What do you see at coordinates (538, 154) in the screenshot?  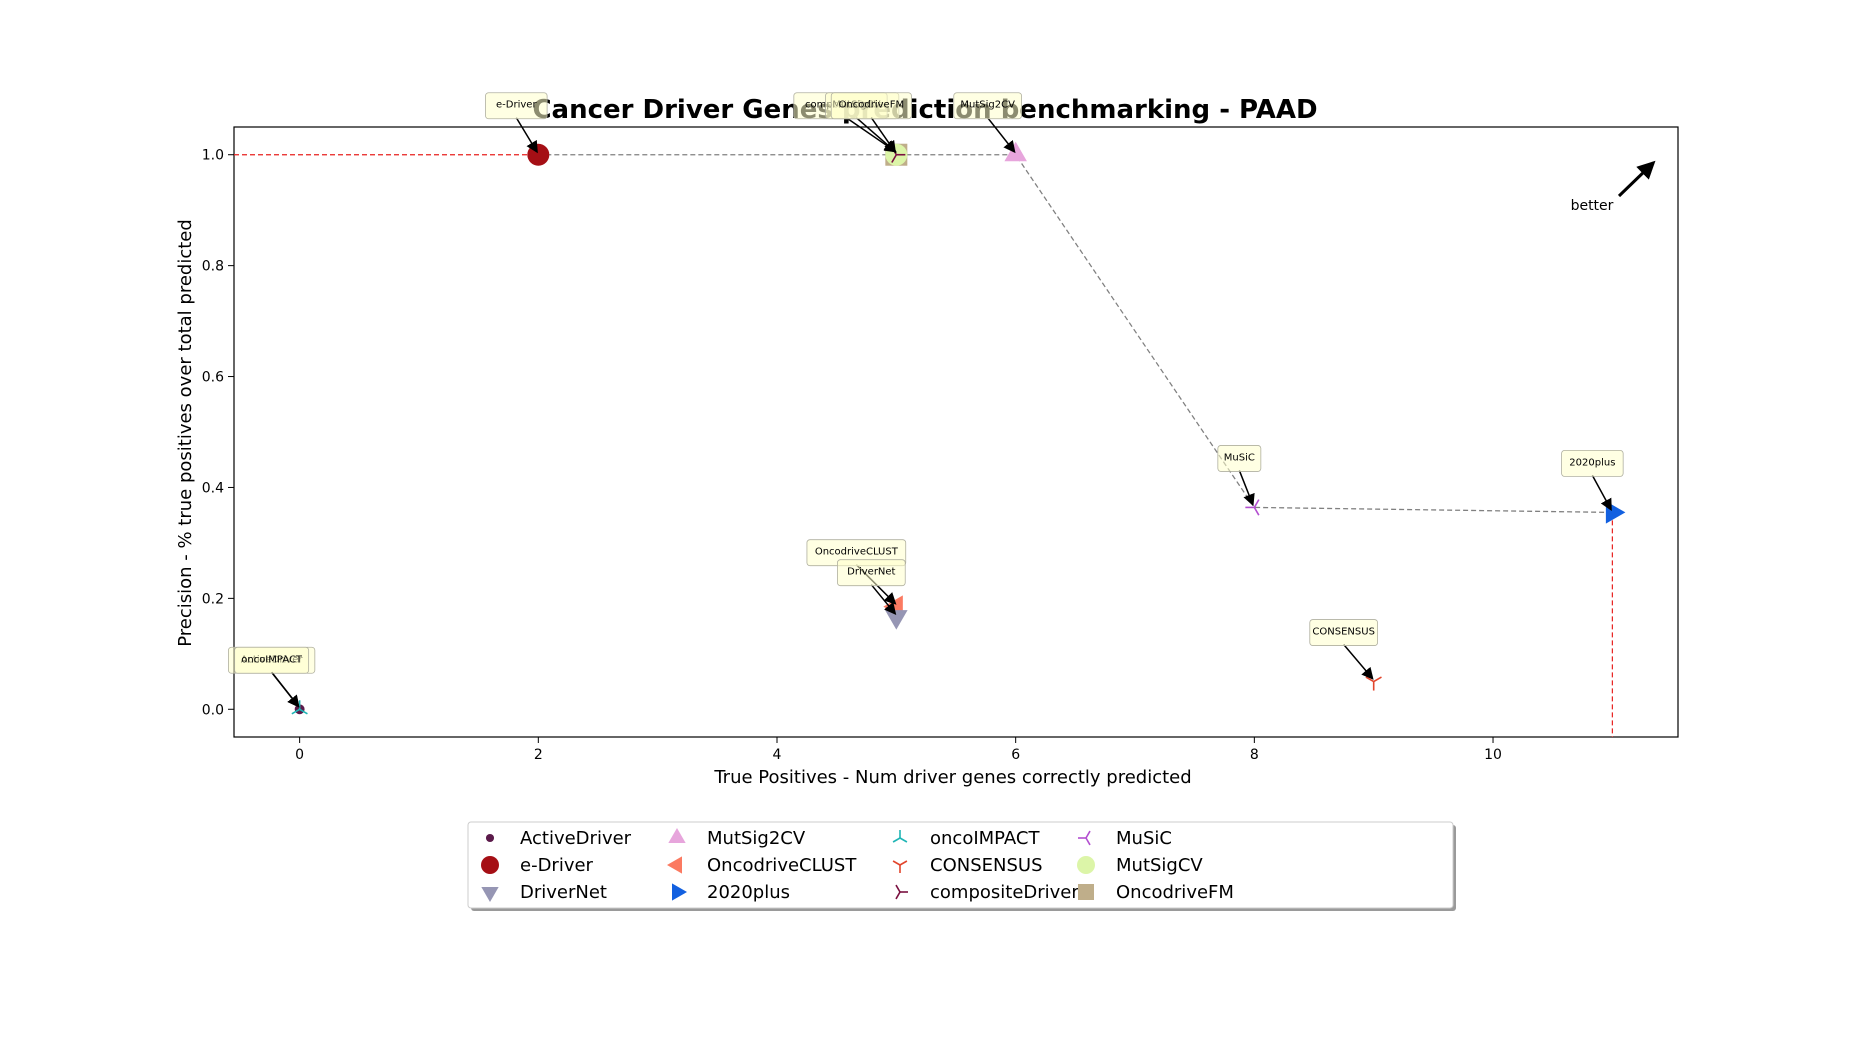 I see `point-e-driver` at bounding box center [538, 154].